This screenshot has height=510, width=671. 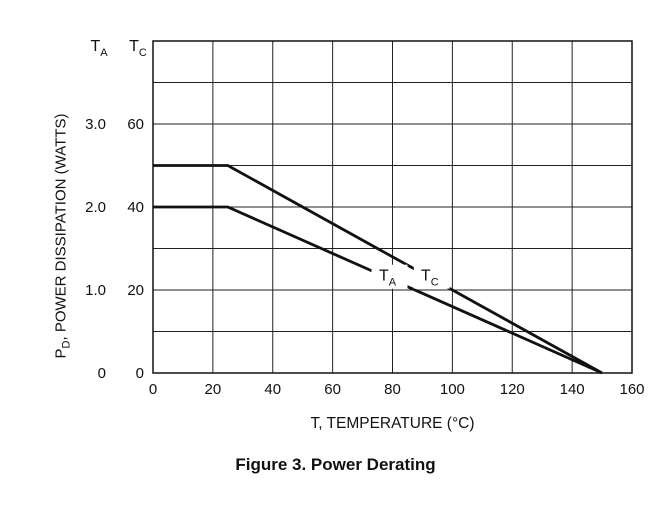 I want to click on y-tick-label-ta: 3.0, so click(x=95, y=124).